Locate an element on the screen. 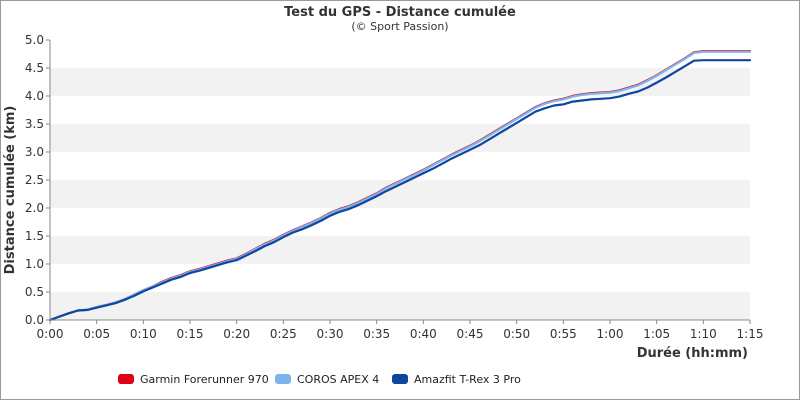  x-tick-label: 1:15 is located at coordinates (750, 334).